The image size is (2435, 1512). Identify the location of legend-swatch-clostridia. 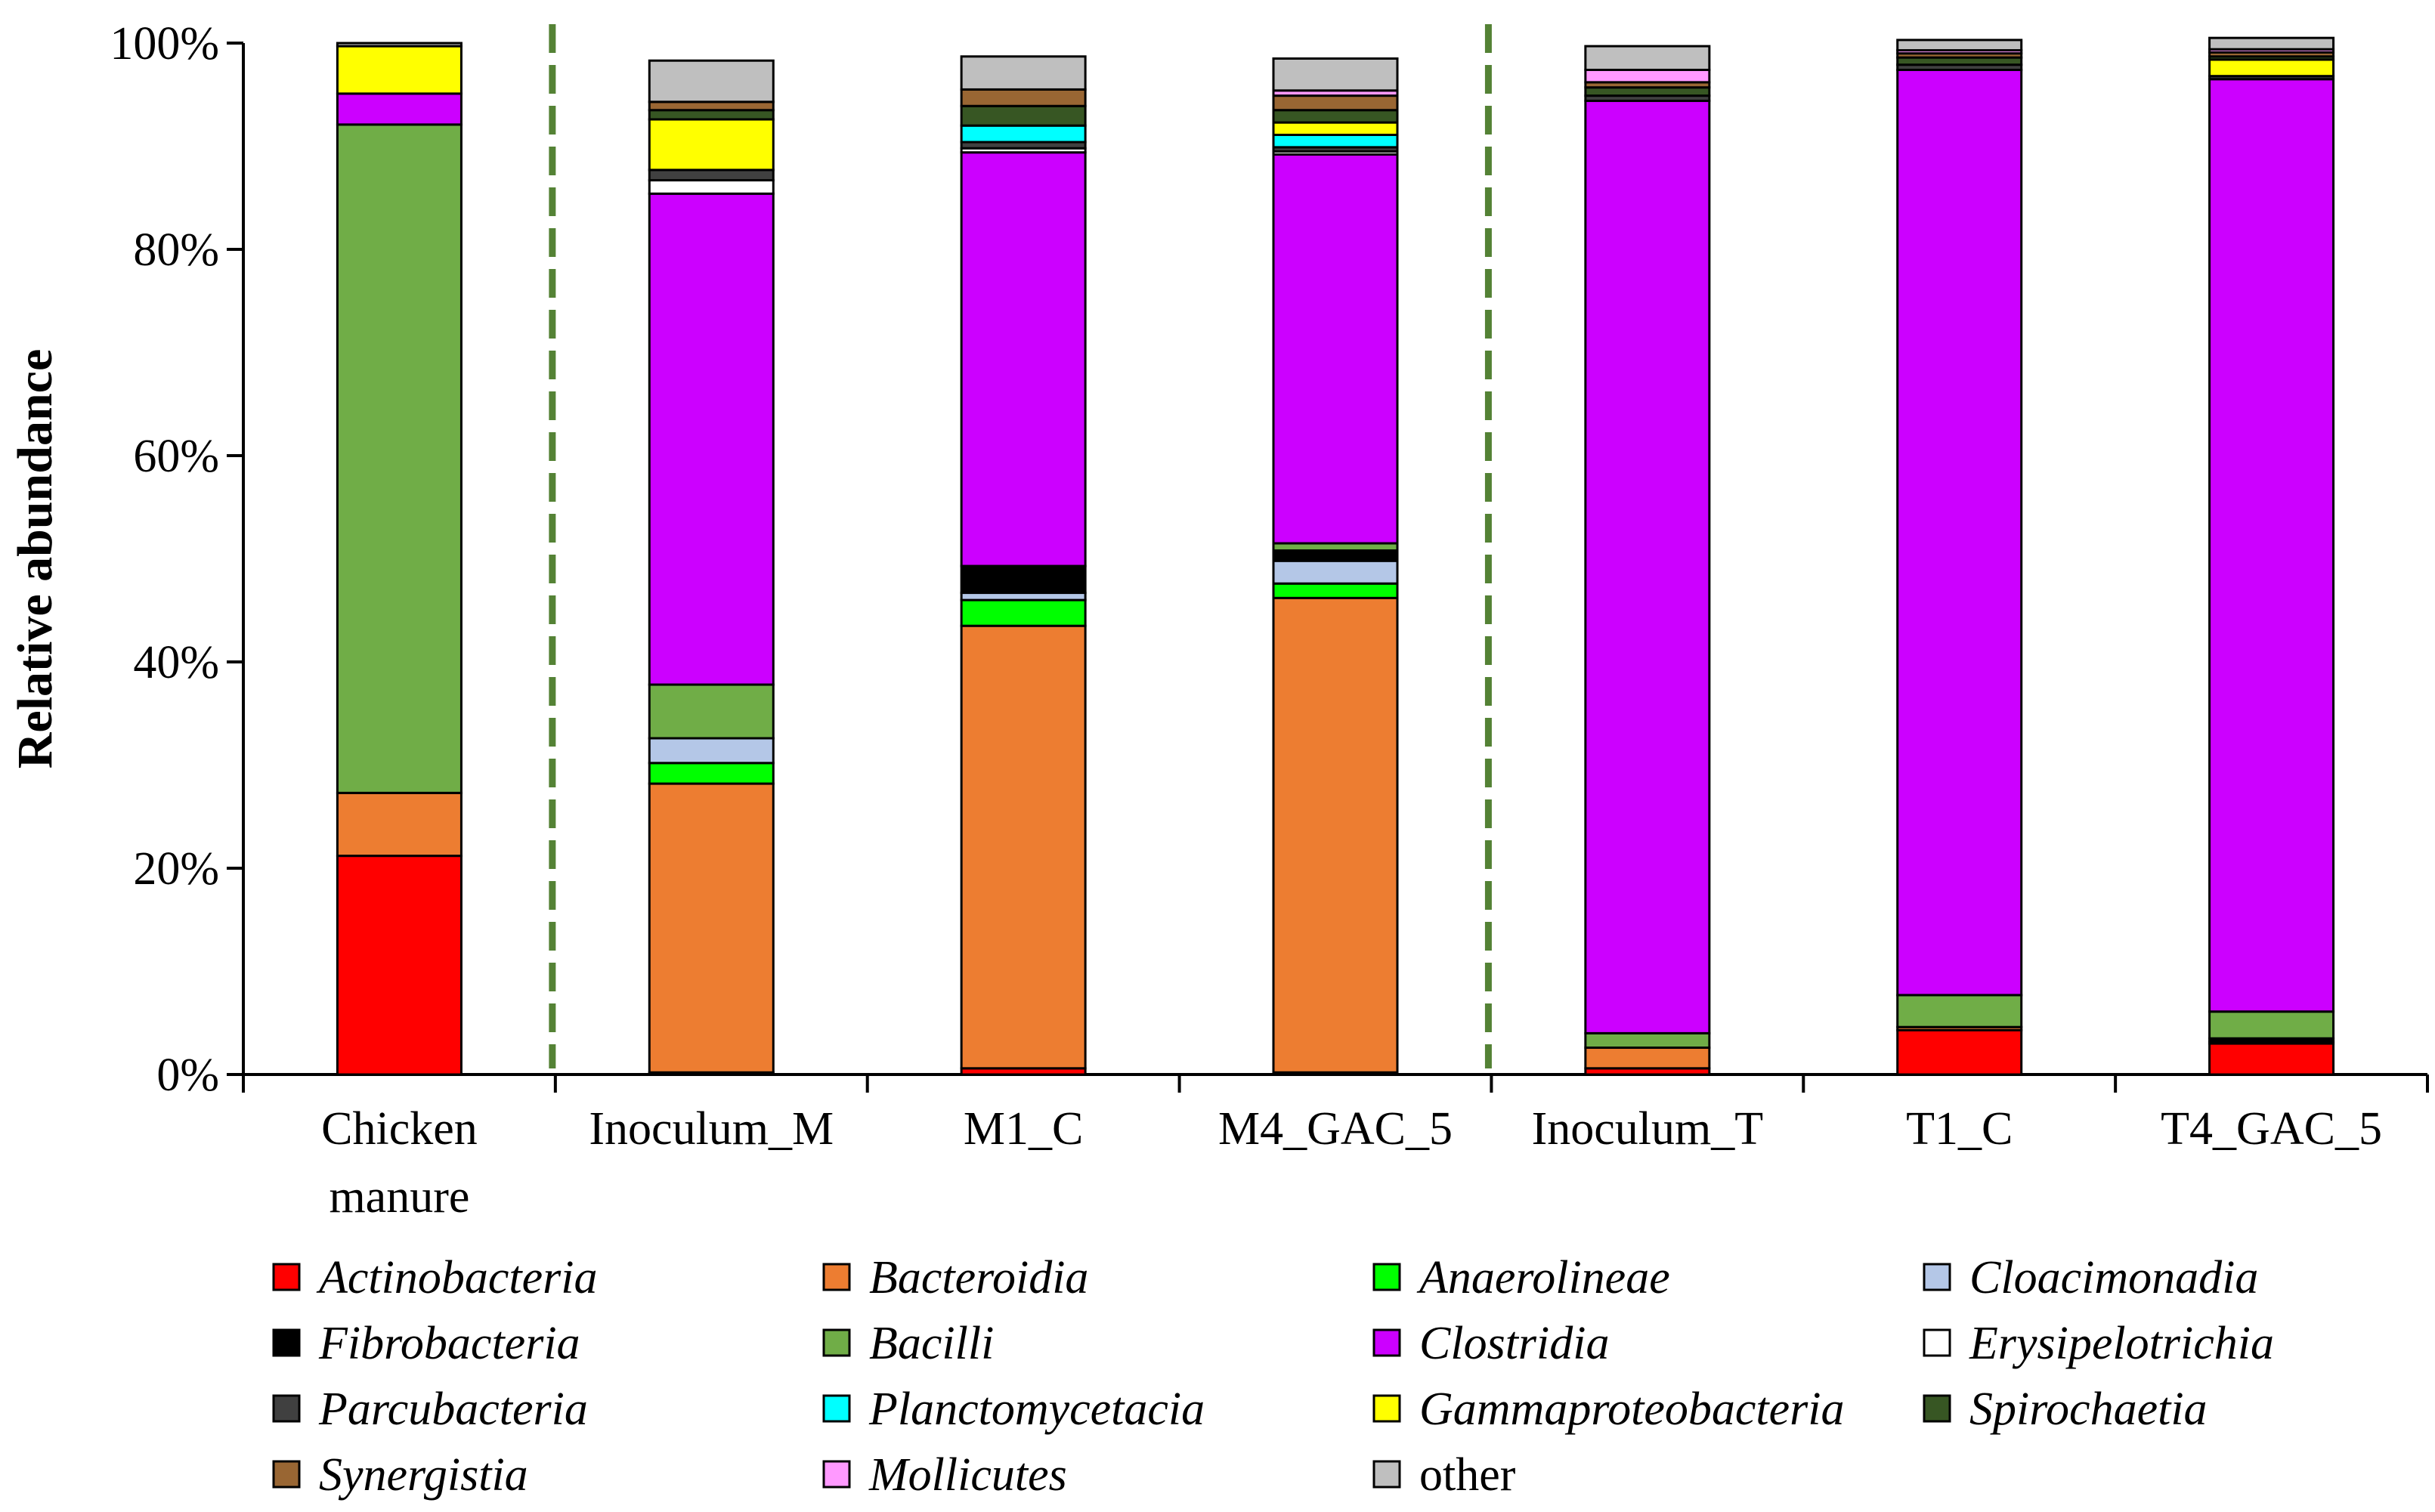
(1386, 1342).